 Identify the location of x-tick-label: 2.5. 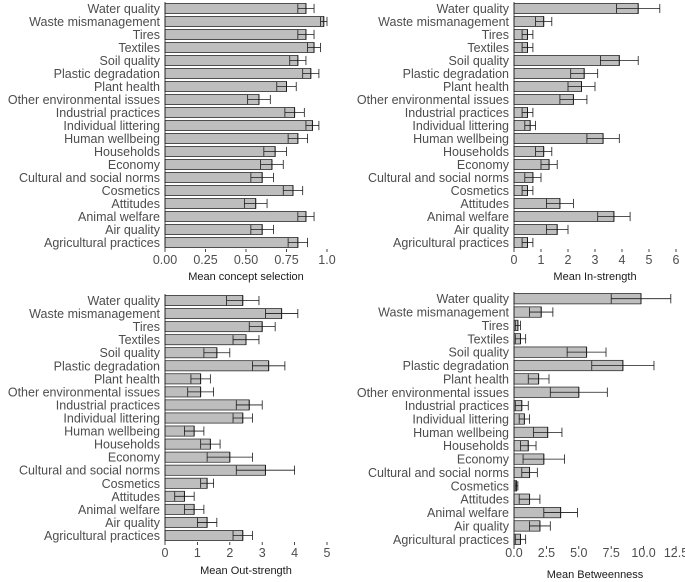
(546, 553).